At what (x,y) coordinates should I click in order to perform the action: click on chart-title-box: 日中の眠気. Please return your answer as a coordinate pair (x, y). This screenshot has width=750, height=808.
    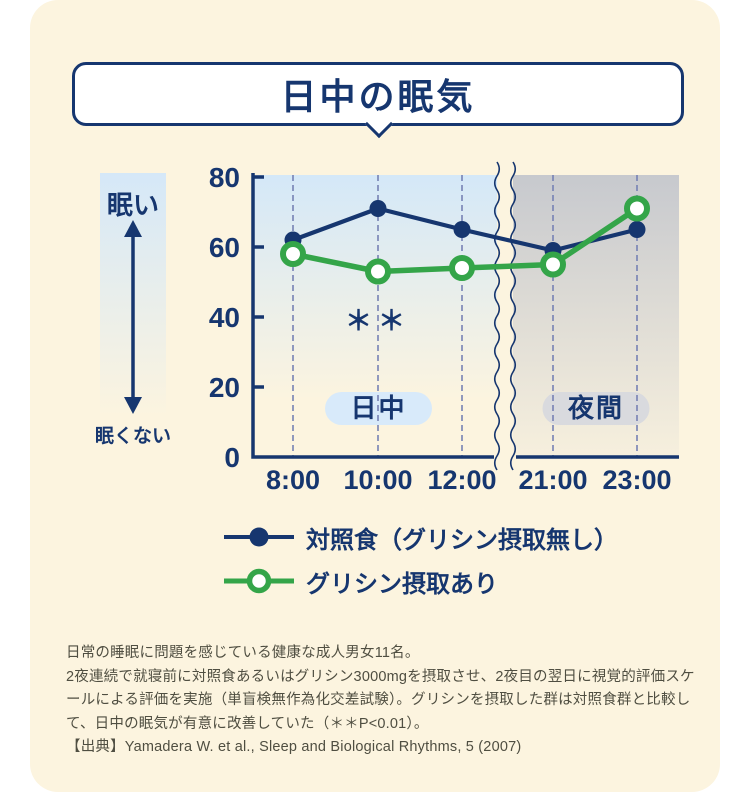
    Looking at the image, I should click on (378, 100).